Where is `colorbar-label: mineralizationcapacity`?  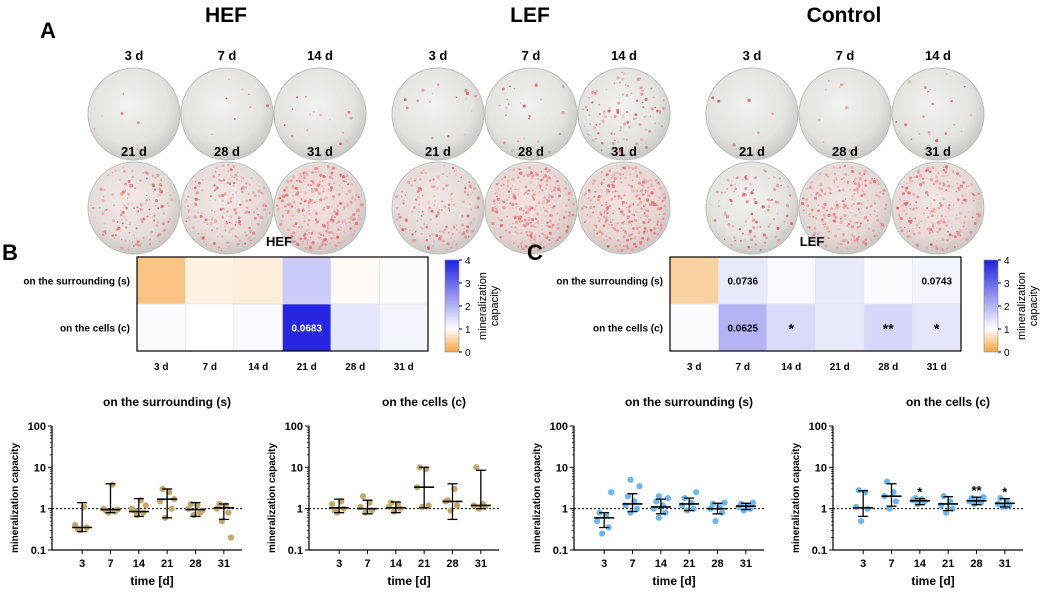
colorbar-label: mineralizationcapacity is located at coordinates (489, 306).